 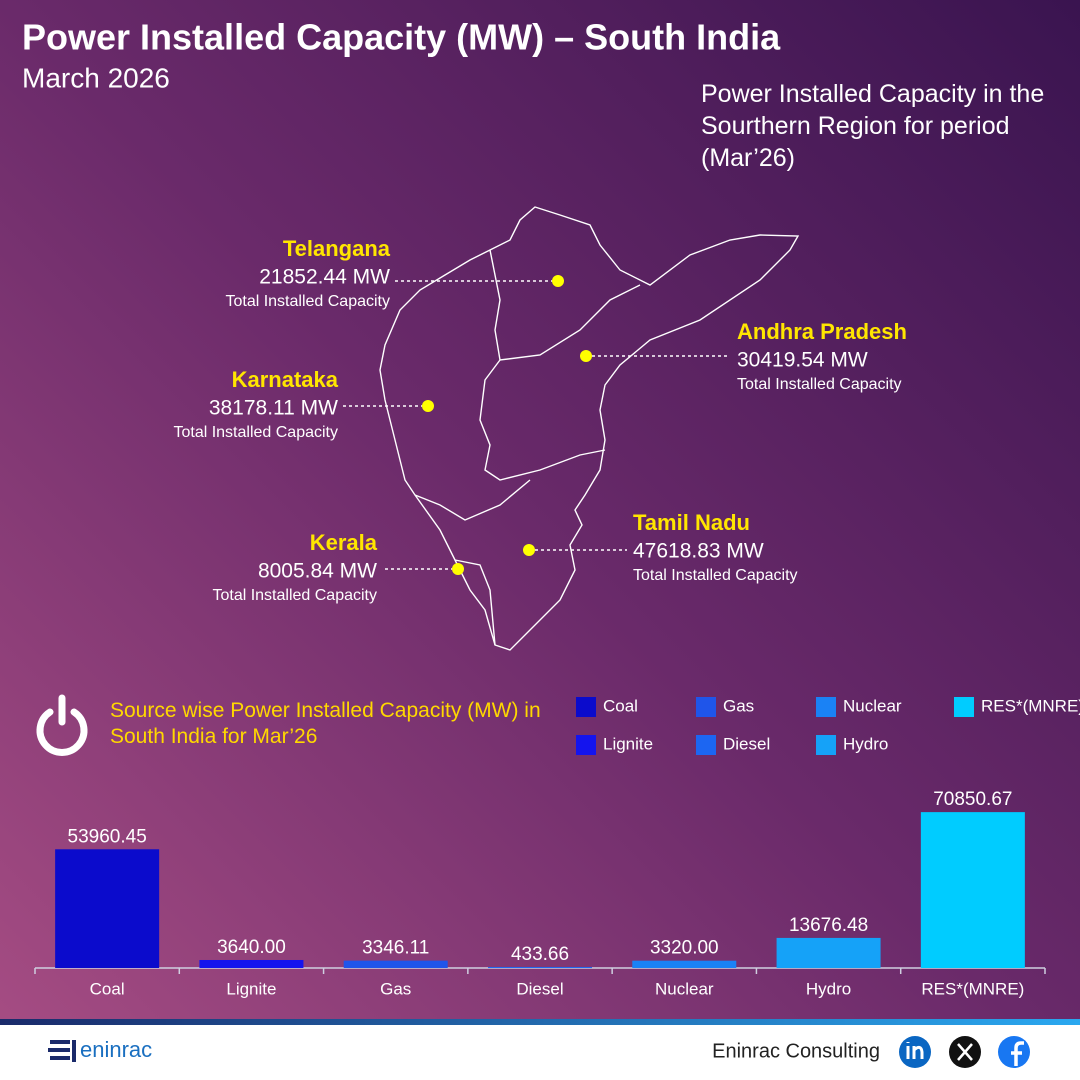 I want to click on state-value: 47618.83 MW, so click(x=698, y=551).